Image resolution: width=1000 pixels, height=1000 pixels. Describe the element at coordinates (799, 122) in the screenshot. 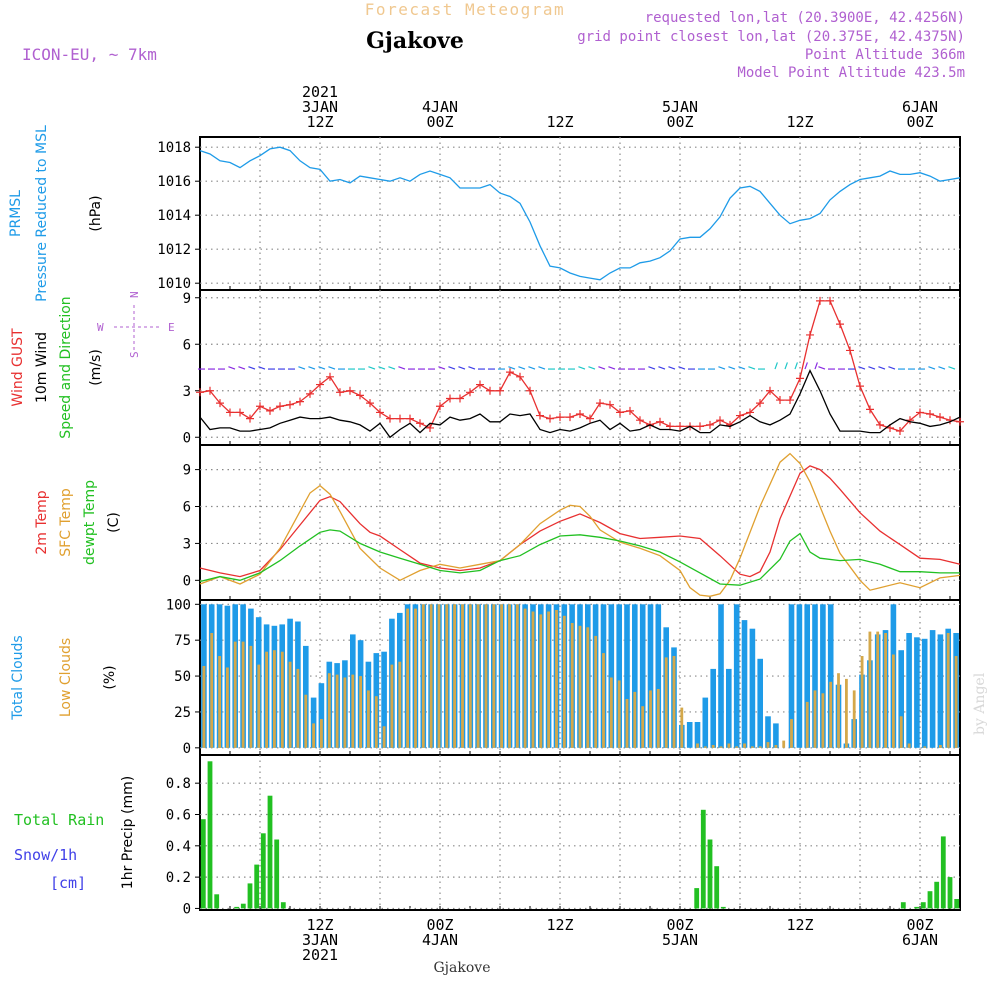

I see `top-time-label-tt12z5-0: 12Z` at that location.